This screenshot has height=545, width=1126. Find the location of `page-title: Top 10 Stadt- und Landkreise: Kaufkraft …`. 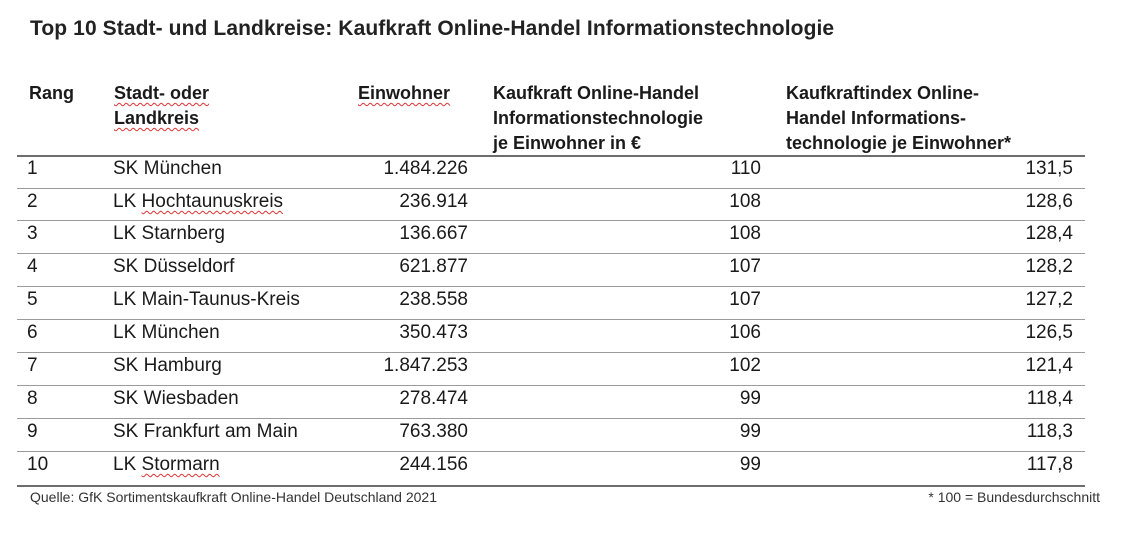

page-title: Top 10 Stadt- und Landkreise: Kaufkraft … is located at coordinates (432, 28).